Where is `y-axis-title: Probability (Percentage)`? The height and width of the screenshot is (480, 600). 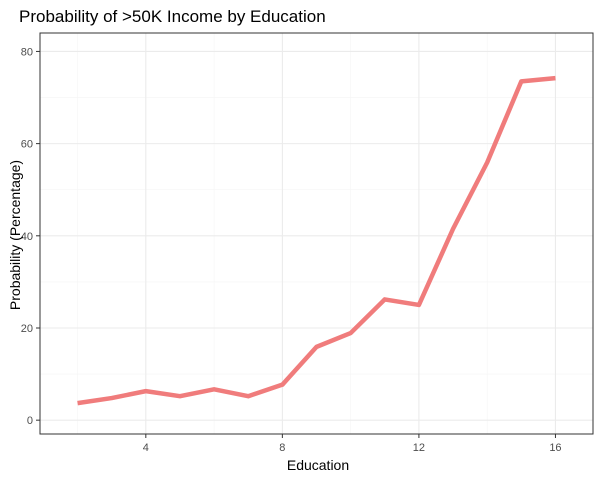 y-axis-title: Probability (Percentage) is located at coordinates (15, 235).